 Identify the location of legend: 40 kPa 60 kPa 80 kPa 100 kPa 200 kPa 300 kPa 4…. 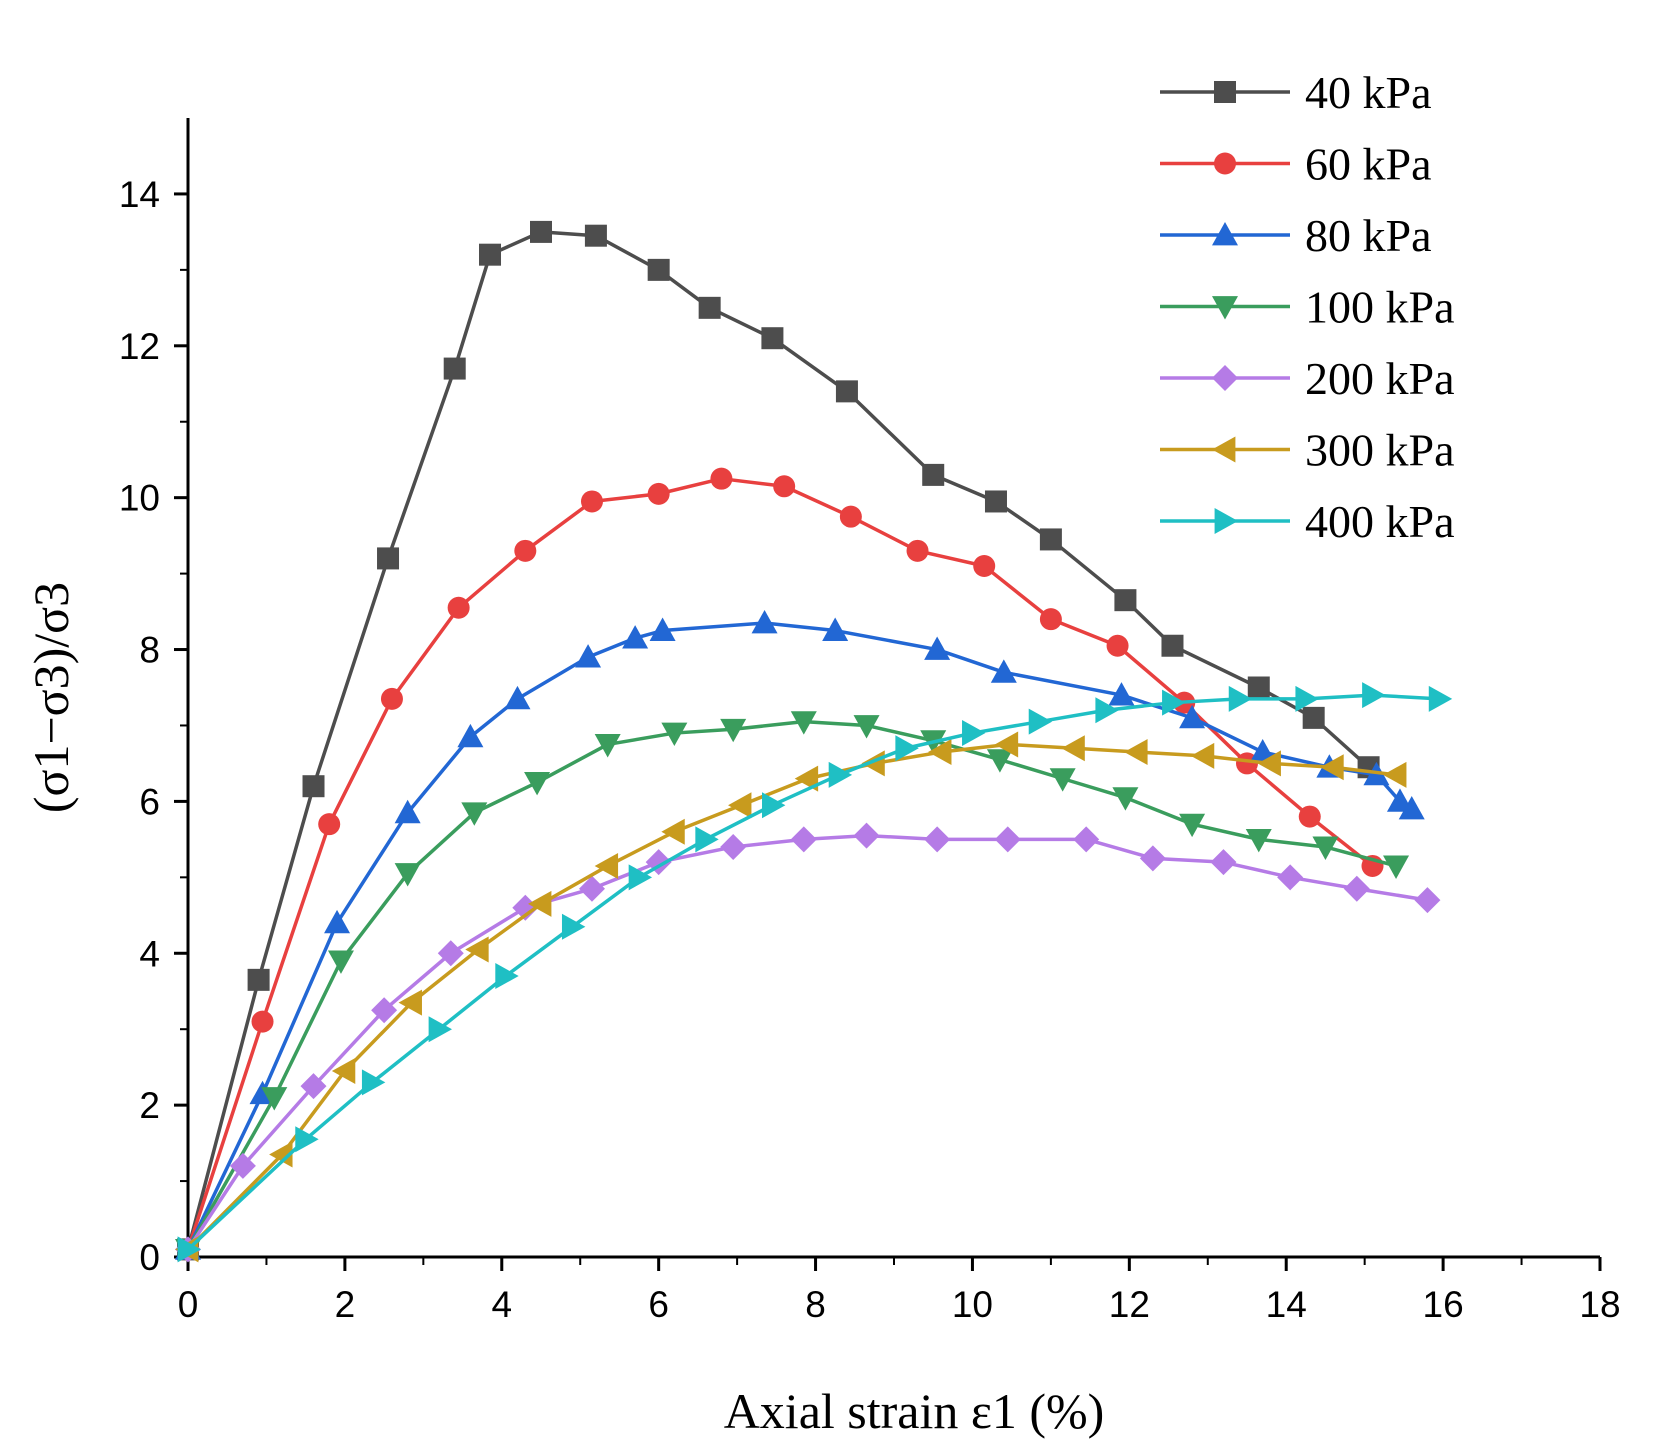
(1307, 307).